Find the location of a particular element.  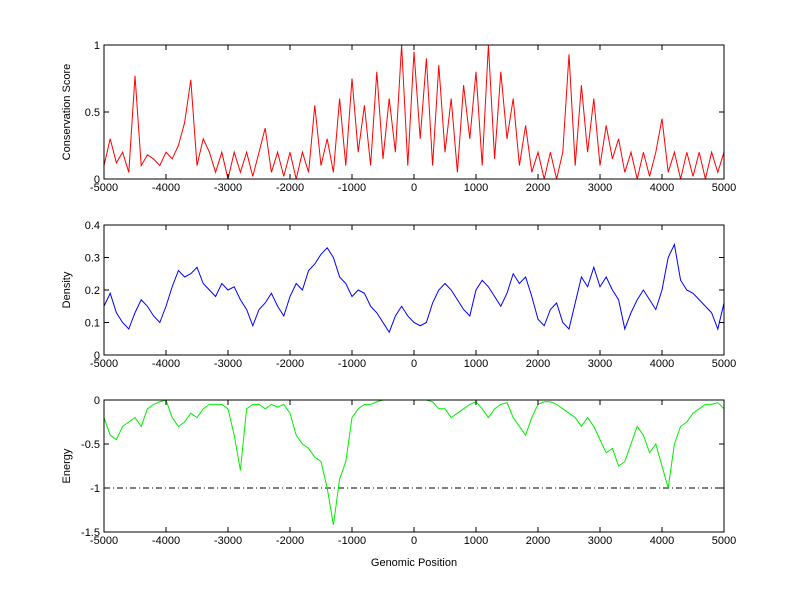

y-axis-label: Conservation Score is located at coordinates (67, 112).